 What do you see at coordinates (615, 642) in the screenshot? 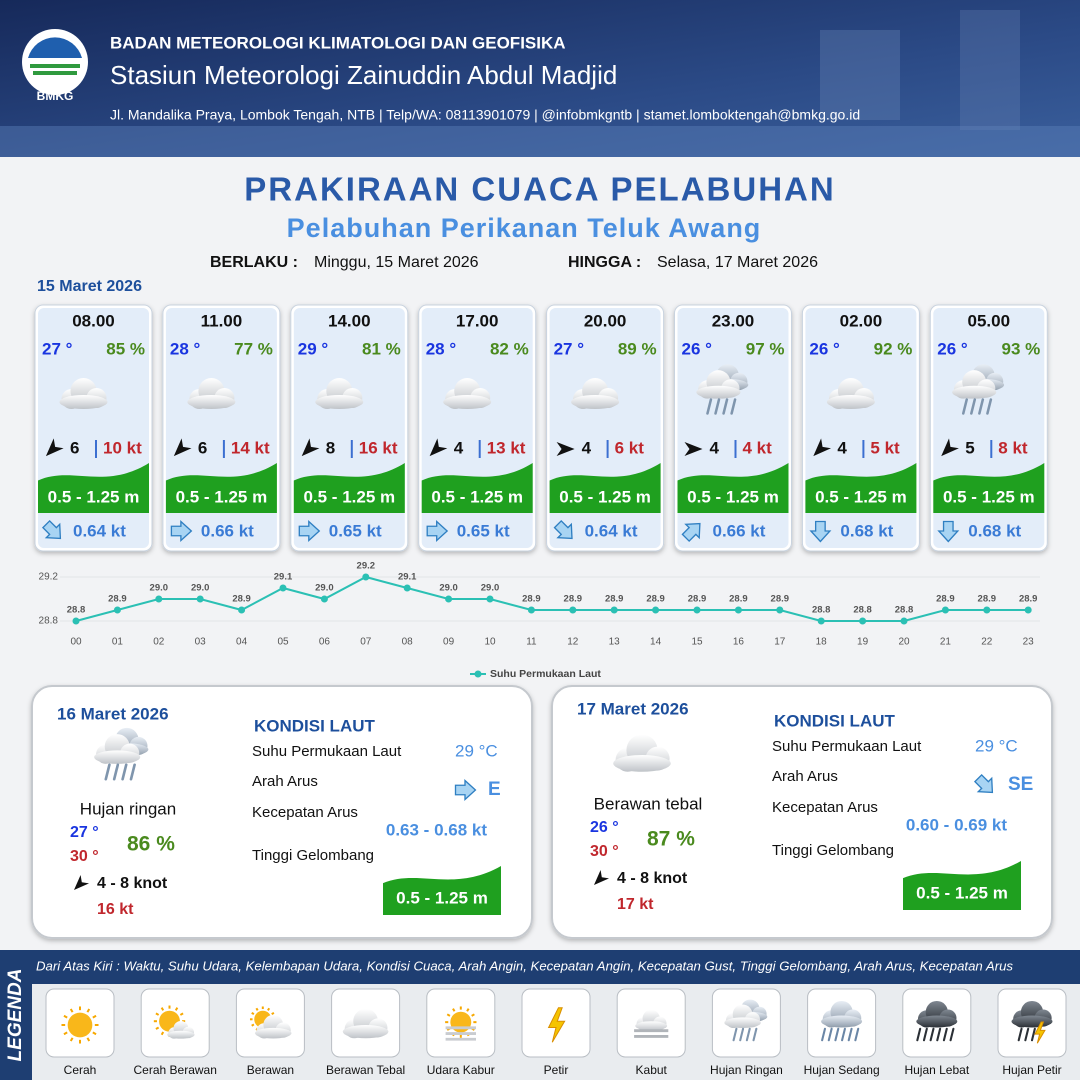
I see `x-tick-label: 13` at bounding box center [615, 642].